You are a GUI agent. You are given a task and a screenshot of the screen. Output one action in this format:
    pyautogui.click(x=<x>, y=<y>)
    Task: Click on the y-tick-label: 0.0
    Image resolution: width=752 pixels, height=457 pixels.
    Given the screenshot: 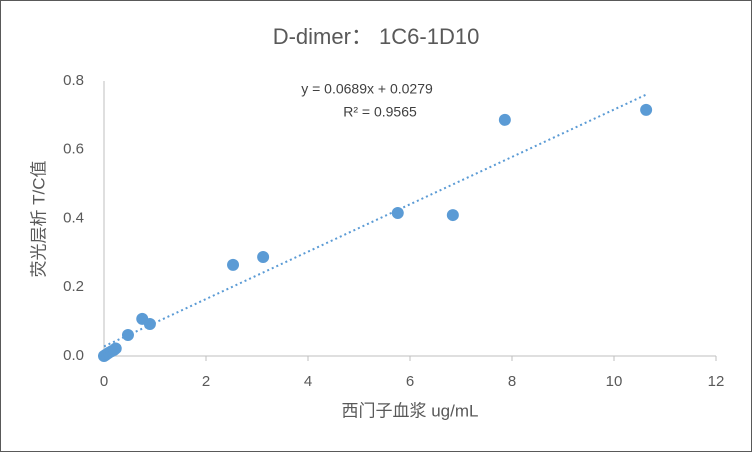 What is the action you would take?
    pyautogui.click(x=73, y=355)
    